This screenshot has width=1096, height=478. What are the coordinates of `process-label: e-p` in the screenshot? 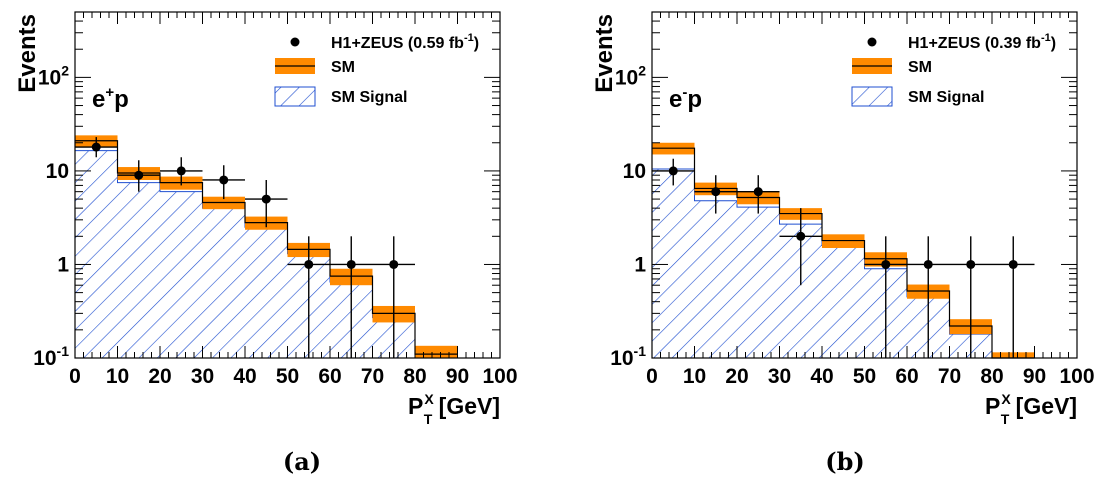 It's located at (685, 98).